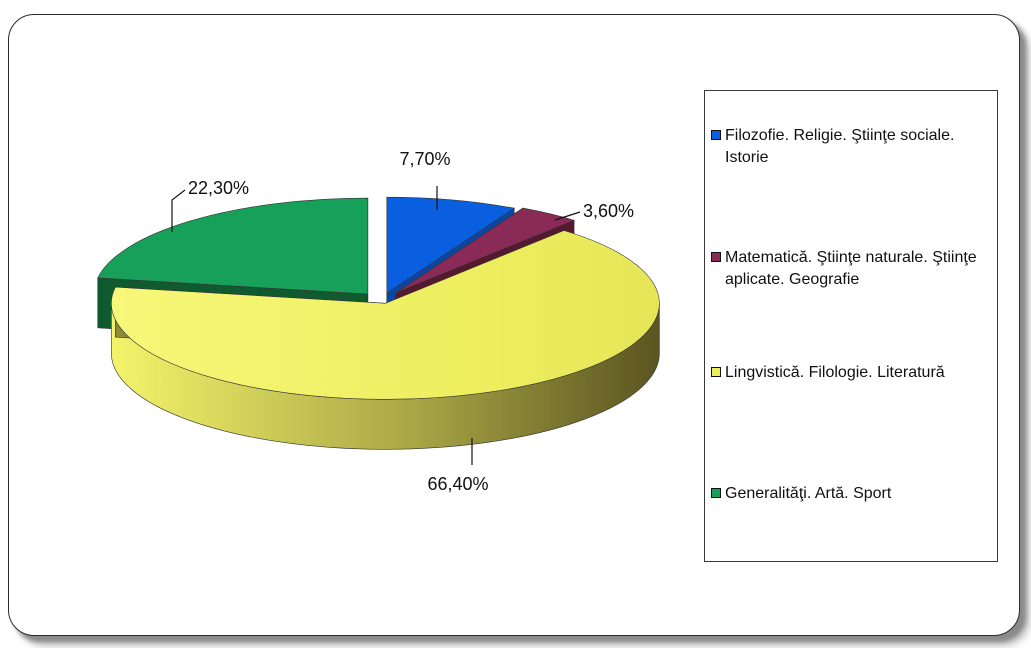  I want to click on legend-swatch-purple, so click(716, 257).